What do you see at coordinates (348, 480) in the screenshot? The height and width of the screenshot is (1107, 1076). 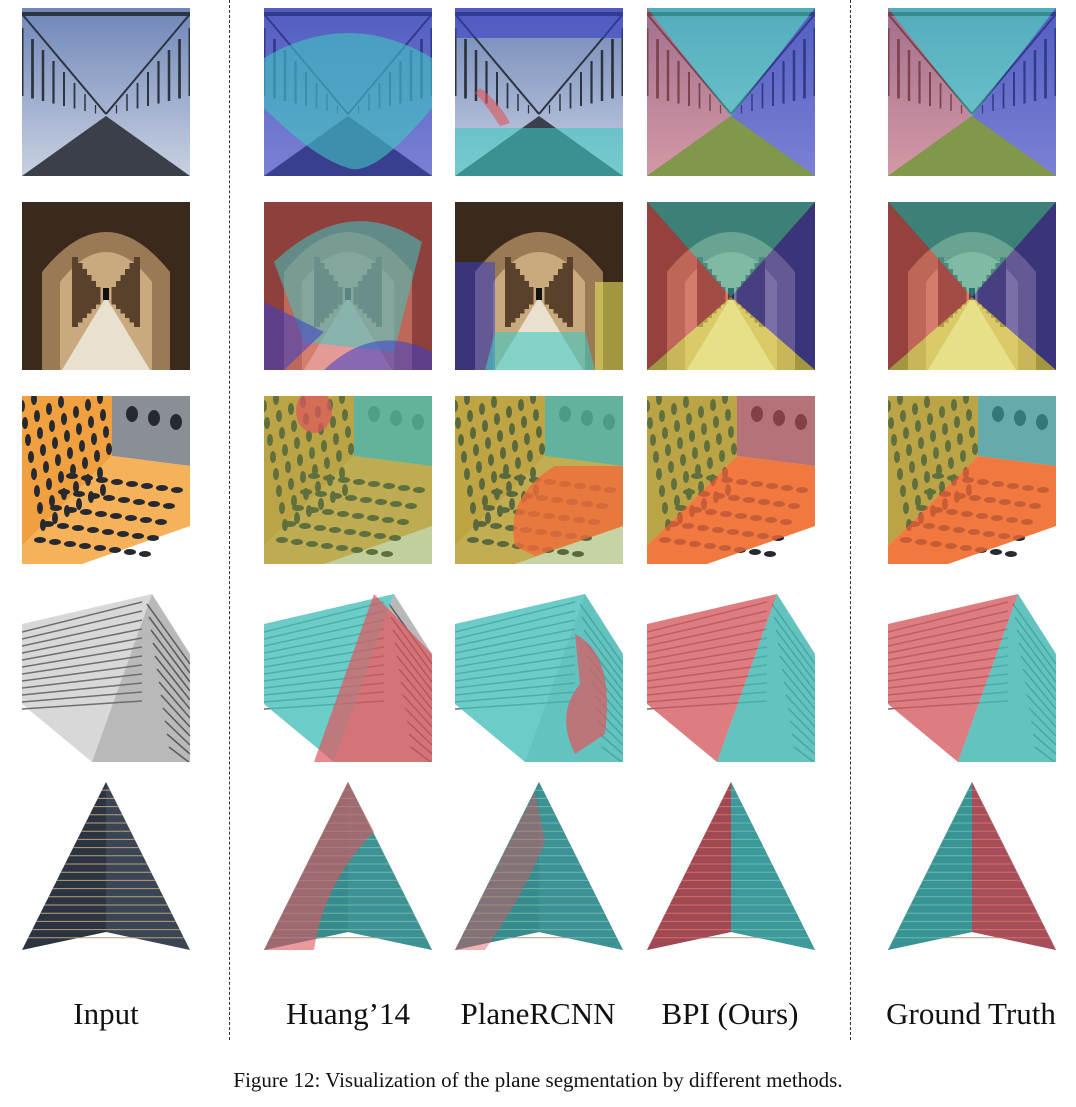 I see `thumbnail-dotted-building-huang` at bounding box center [348, 480].